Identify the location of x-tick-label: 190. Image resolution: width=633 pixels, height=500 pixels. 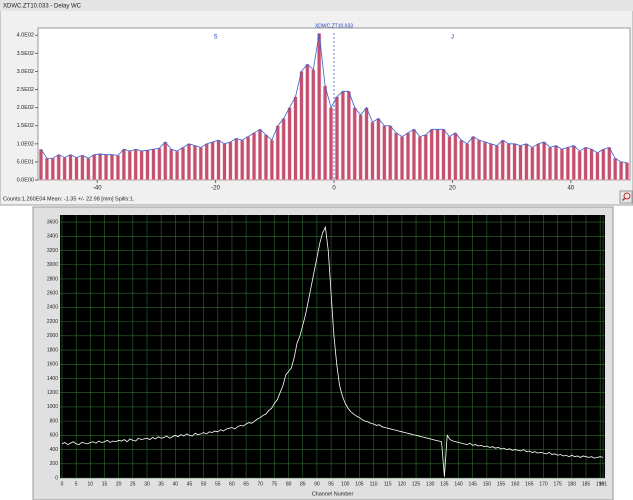
(600, 484).